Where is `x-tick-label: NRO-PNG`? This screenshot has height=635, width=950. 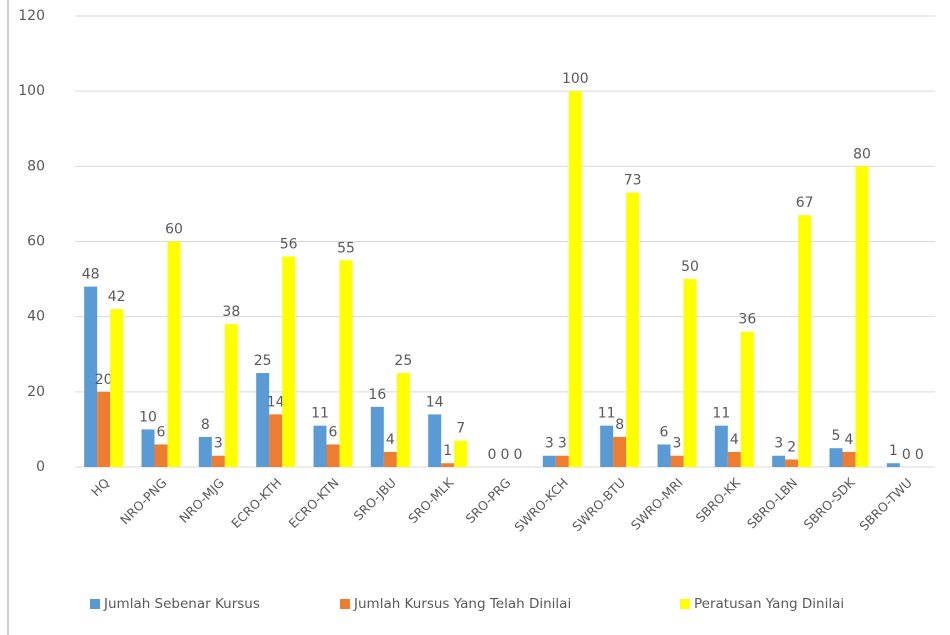
x-tick-label: NRO-PNG is located at coordinates (143, 501).